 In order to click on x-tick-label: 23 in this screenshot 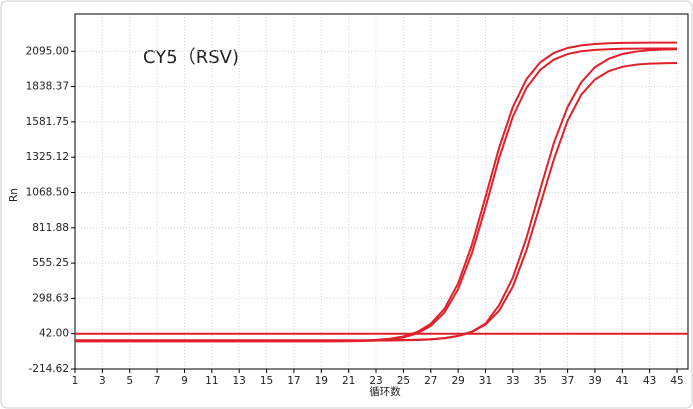, I will do `click(375, 381)`.